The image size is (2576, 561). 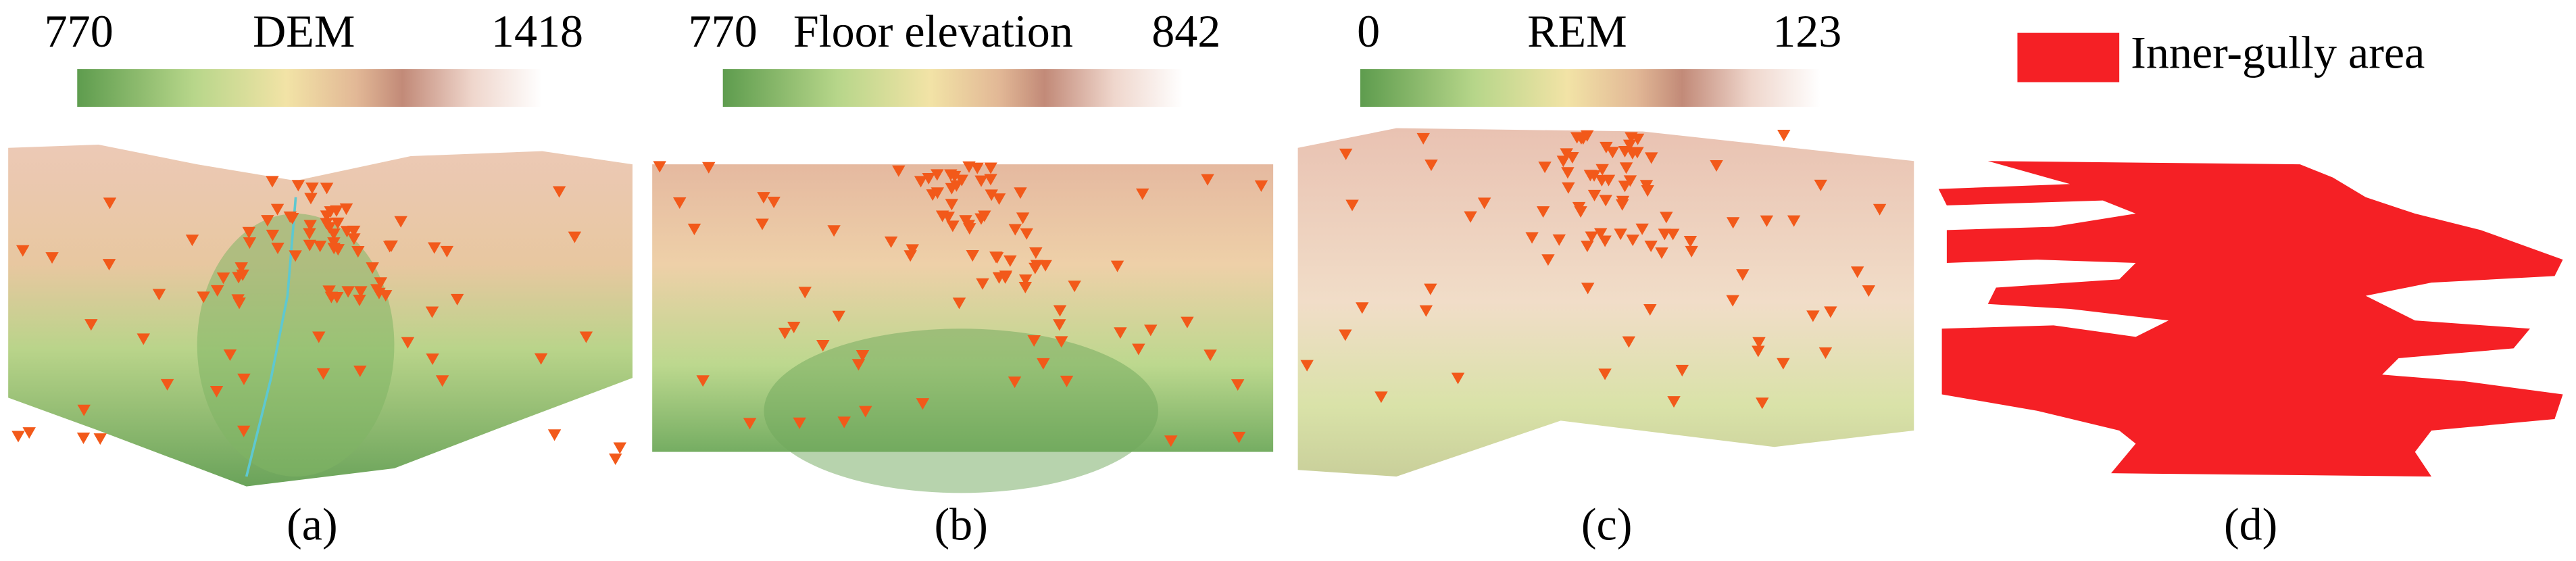 What do you see at coordinates (962, 524) in the screenshot?
I see `caption: (b)` at bounding box center [962, 524].